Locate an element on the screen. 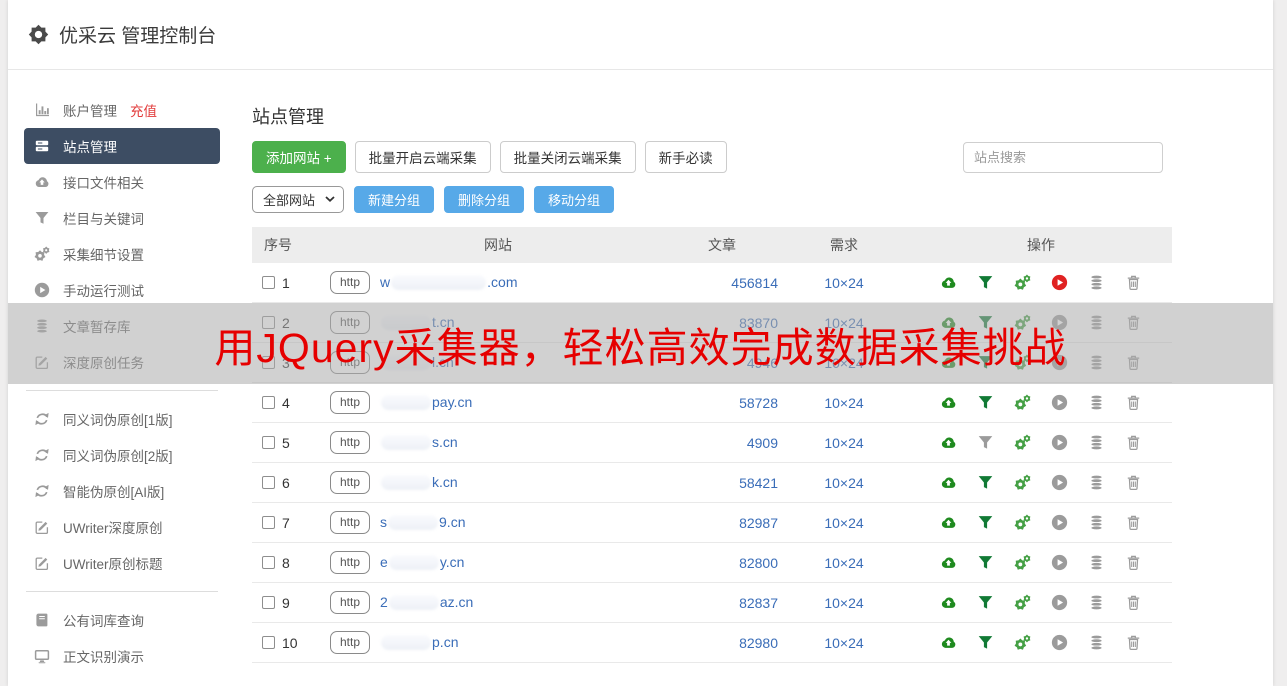  articles-count-link: 58728 is located at coordinates (758, 402).